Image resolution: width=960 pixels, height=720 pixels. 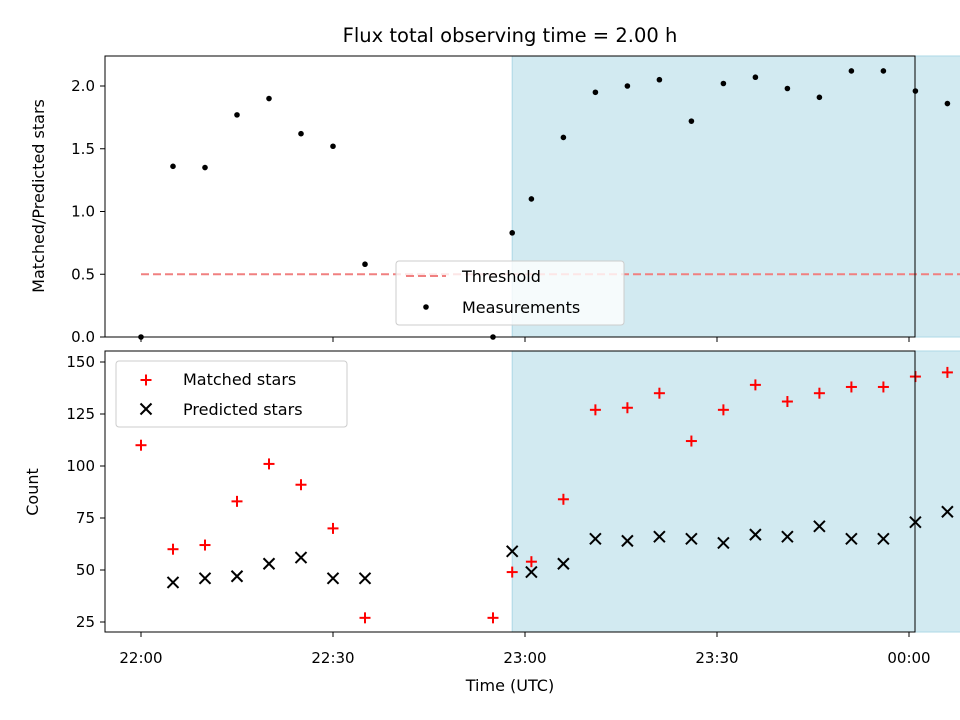 What do you see at coordinates (32, 492) in the screenshot?
I see `bottom-y-axis-label: Count` at bounding box center [32, 492].